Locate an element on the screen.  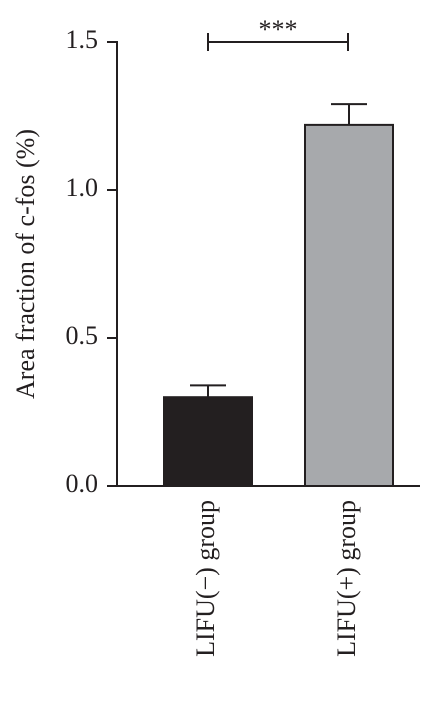
significance-label: *** is located at coordinates (278, 29).